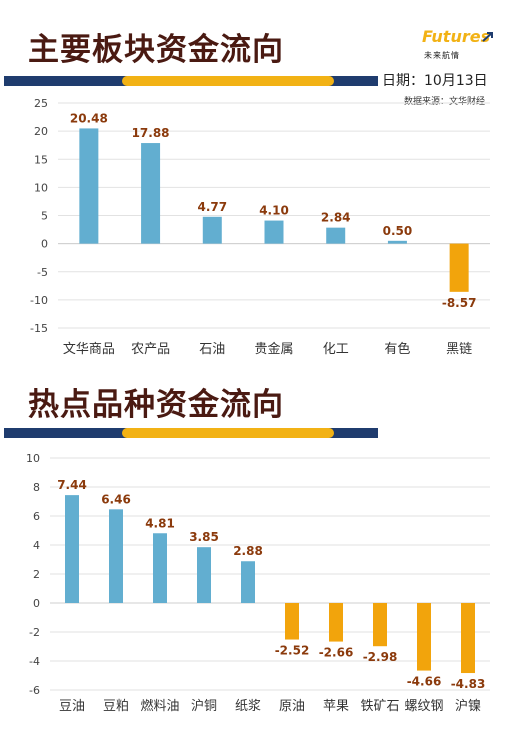 This screenshot has height=747, width=522. Describe the element at coordinates (160, 523) in the screenshot. I see `data-label: 4.81` at that location.